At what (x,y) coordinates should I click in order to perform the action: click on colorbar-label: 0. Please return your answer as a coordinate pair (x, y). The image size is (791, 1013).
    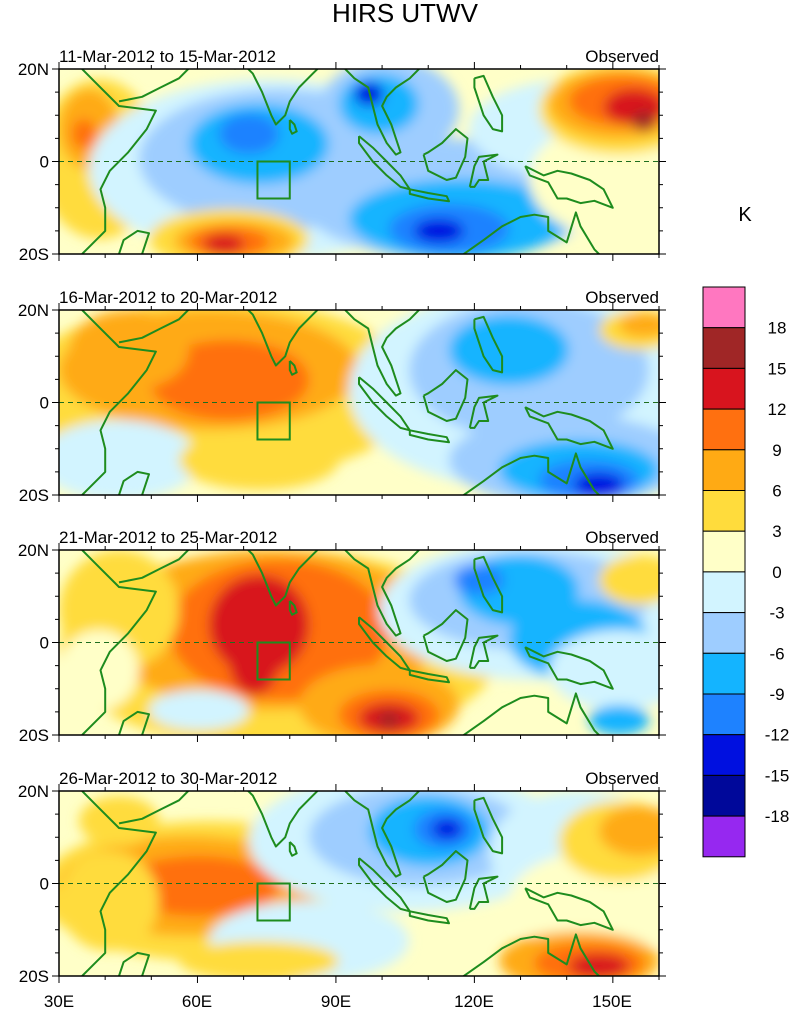
    Looking at the image, I should click on (776, 572).